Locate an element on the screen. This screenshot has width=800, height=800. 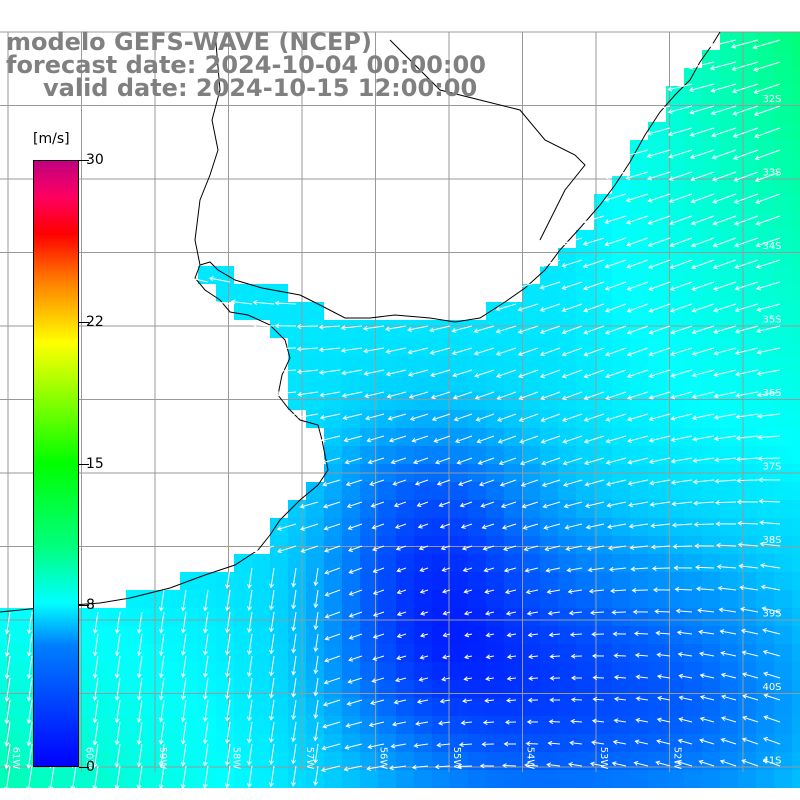
lon-label: 57W is located at coordinates (309, 758).